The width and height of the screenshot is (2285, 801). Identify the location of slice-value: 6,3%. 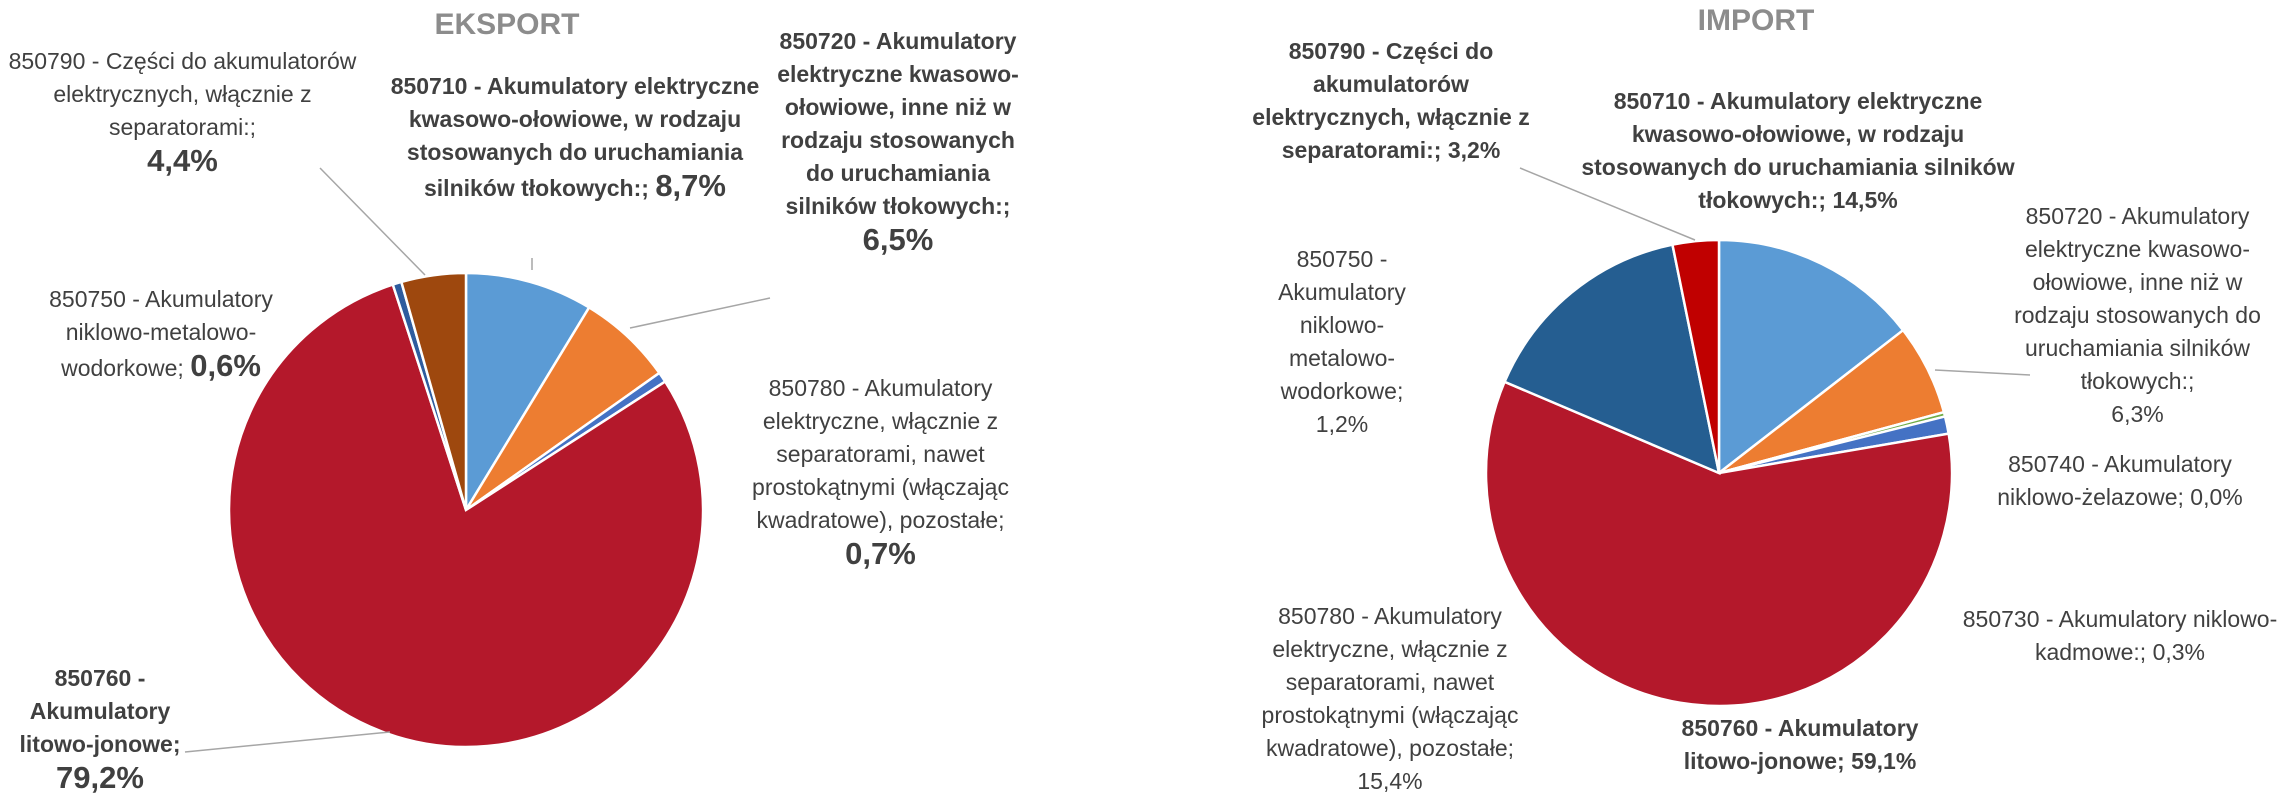
(2137, 414).